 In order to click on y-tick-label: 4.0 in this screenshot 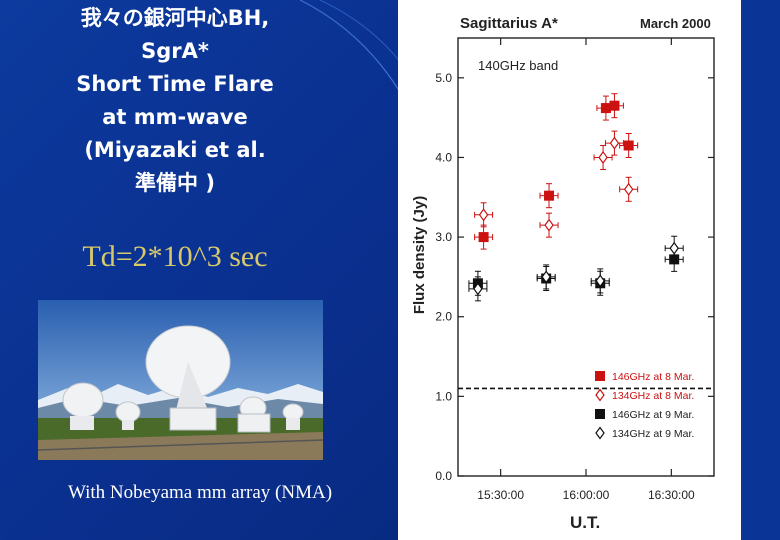, I will do `click(443, 157)`.